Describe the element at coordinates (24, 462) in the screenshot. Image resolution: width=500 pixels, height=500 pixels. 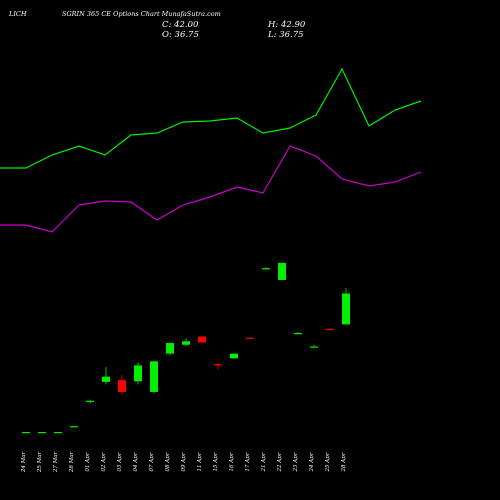
I see `x-tick-label: 24 Mar` at that location.